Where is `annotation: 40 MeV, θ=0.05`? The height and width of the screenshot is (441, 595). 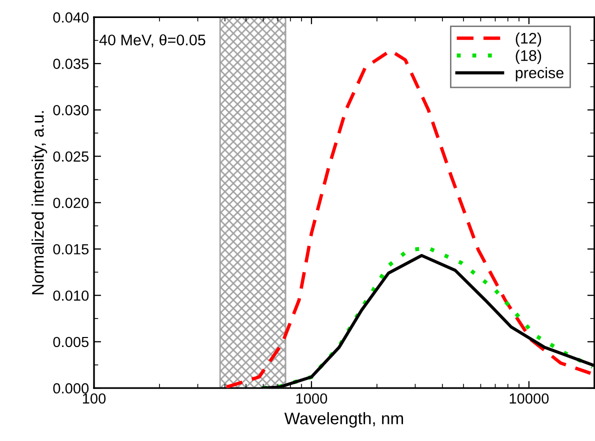
annotation: 40 MeV, θ=0.05 is located at coordinates (152, 41).